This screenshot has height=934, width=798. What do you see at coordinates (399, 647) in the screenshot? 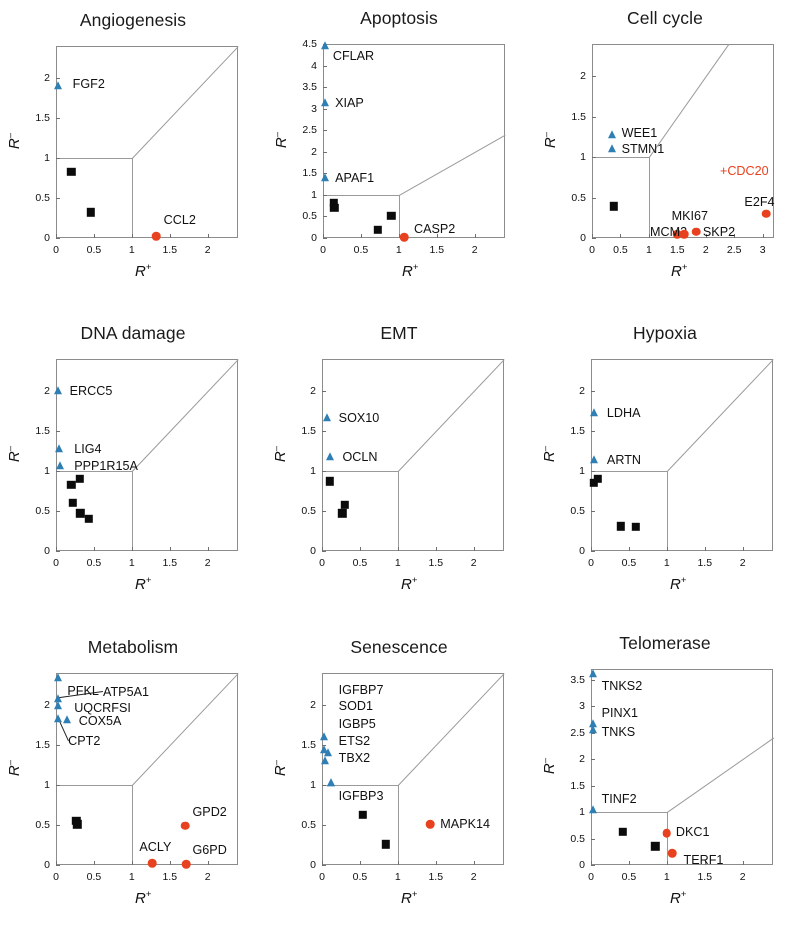
I see `panel-title: Senescence` at bounding box center [399, 647].